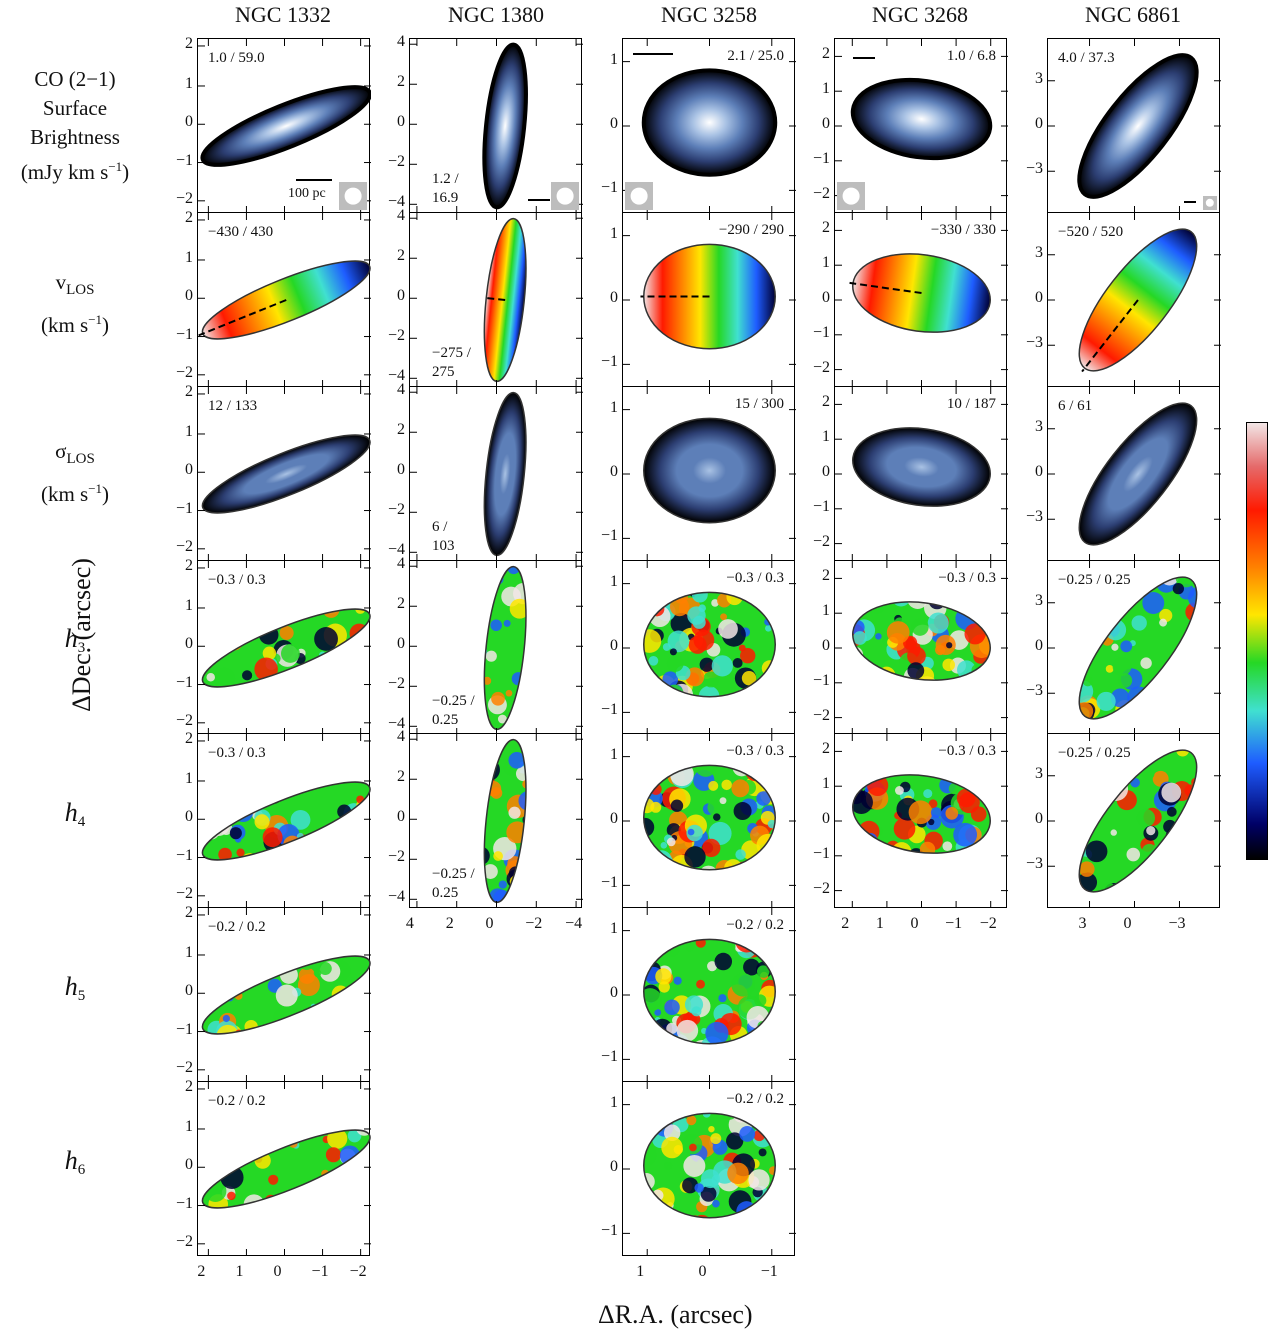 The width and height of the screenshot is (1275, 1337). What do you see at coordinates (845, 923) in the screenshot?
I see `x-tick-label: 2` at bounding box center [845, 923].